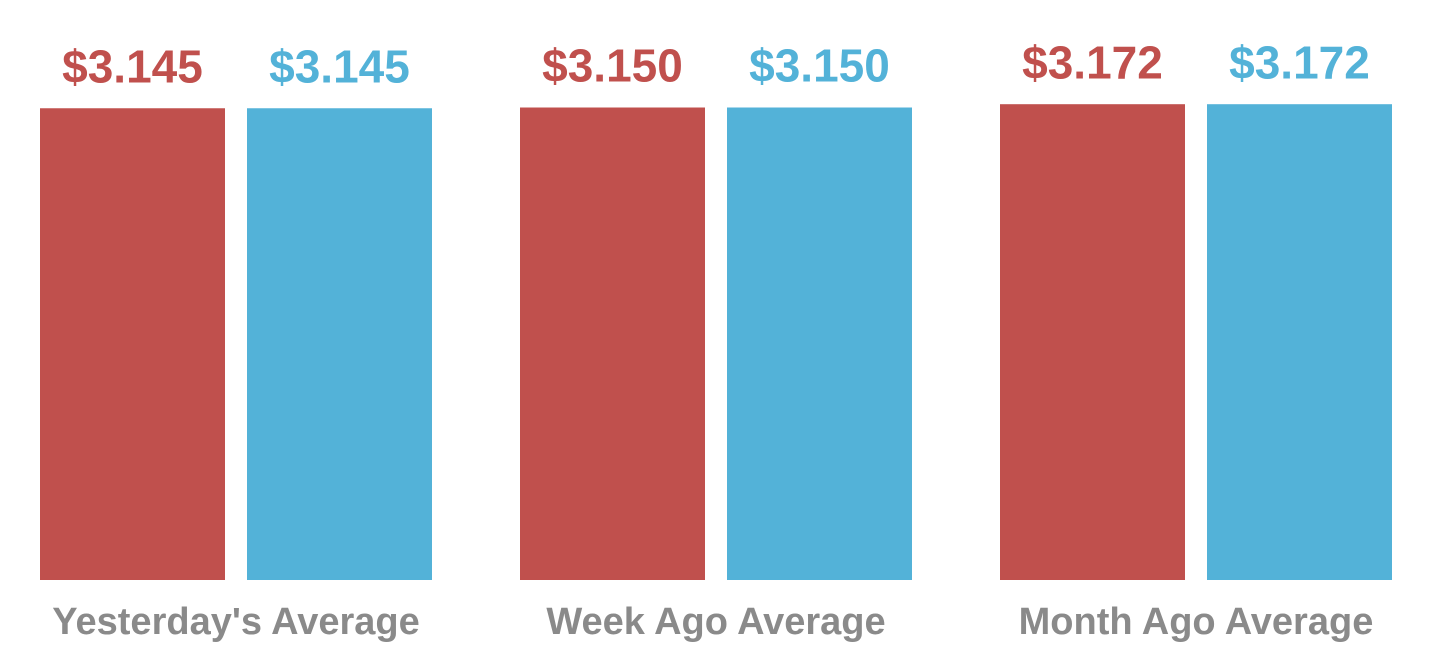  Describe the element at coordinates (1196, 622) in the screenshot. I see `x-tick-label: Month Ago Average` at that location.